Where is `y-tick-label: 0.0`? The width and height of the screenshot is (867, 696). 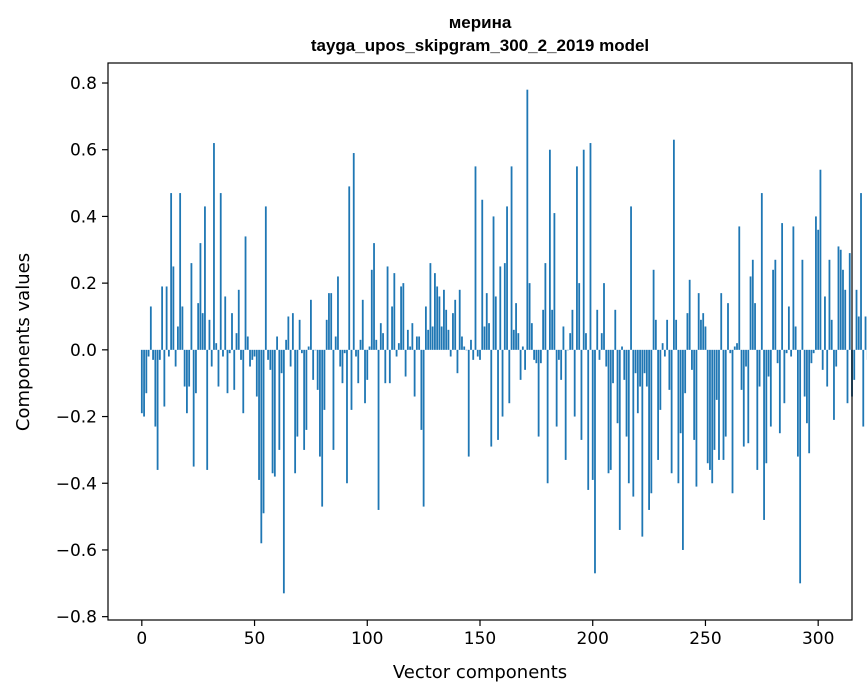 y-tick-label: 0.0 is located at coordinates (83, 351).